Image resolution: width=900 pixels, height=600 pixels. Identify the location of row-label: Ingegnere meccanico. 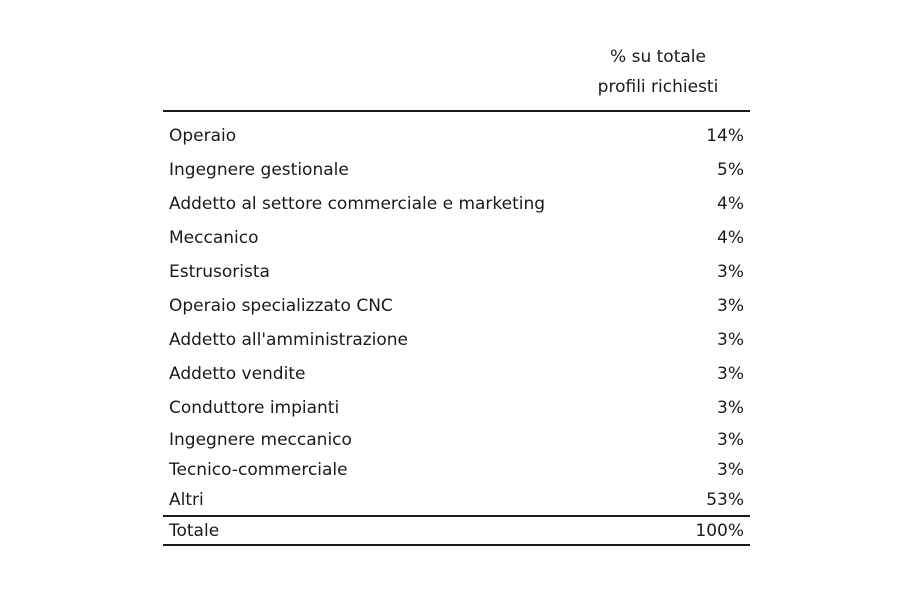
(260, 440).